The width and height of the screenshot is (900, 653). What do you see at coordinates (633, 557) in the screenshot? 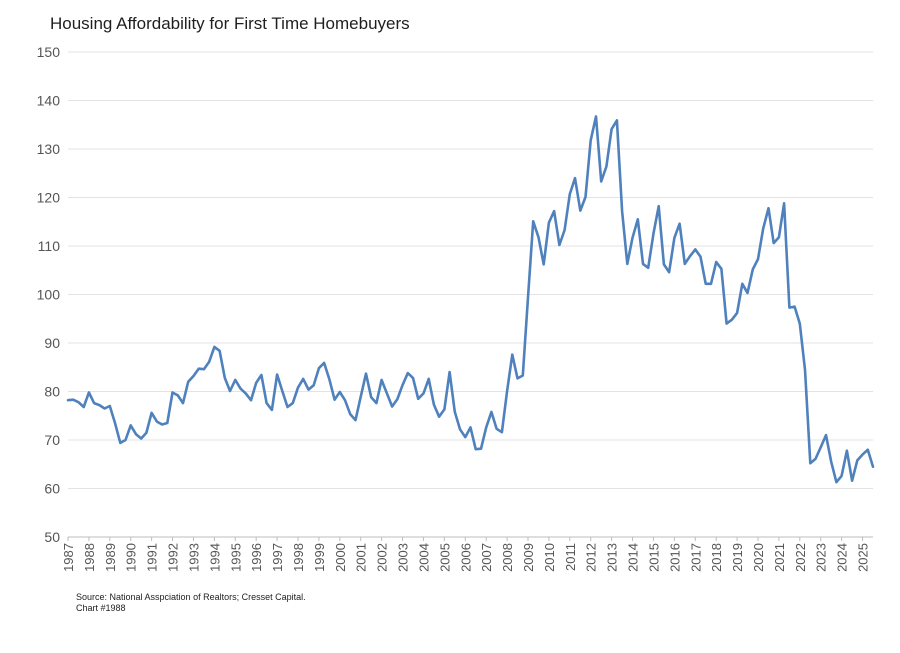
I see `x-tick-label: 2014` at bounding box center [633, 557].